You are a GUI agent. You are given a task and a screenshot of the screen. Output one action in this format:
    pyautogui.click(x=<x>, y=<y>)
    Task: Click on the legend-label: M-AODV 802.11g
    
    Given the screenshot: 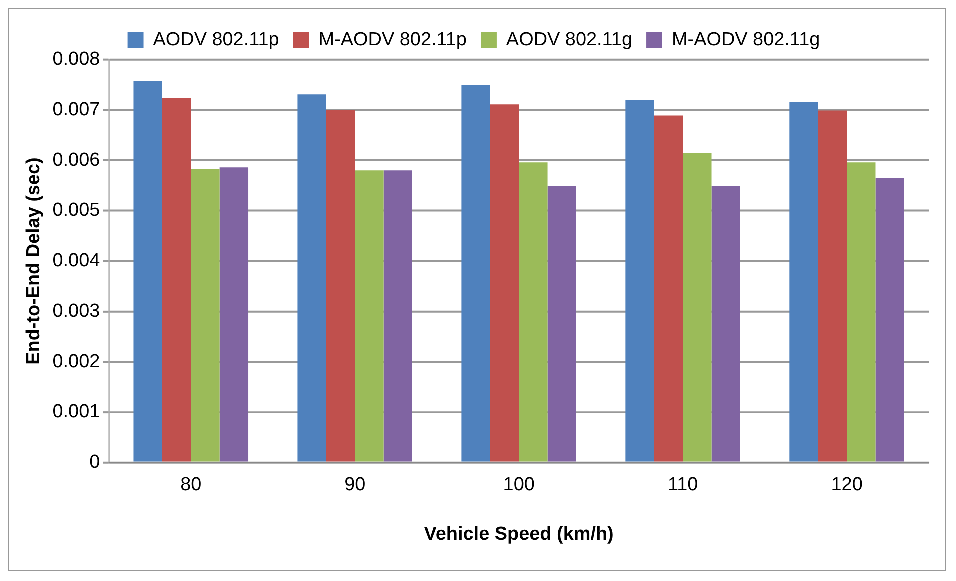 What is the action you would take?
    pyautogui.click(x=746, y=40)
    